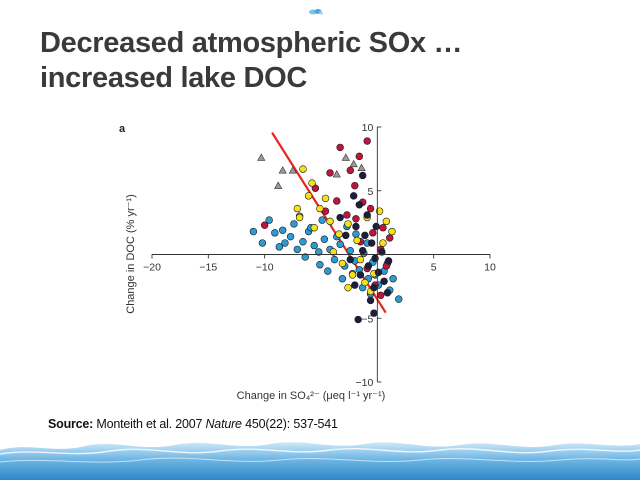 This screenshot has height=480, width=640. I want to click on x-axis-title: Change in SO₄²⁻ (μeq l⁻¹ yr⁻¹), so click(311, 396).